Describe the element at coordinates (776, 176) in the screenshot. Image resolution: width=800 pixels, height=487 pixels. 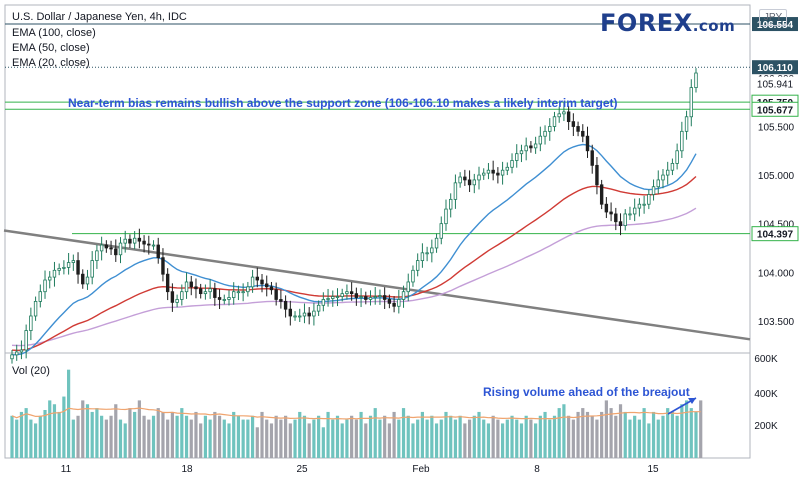
I see `y-tick-label: 105.000` at that location.